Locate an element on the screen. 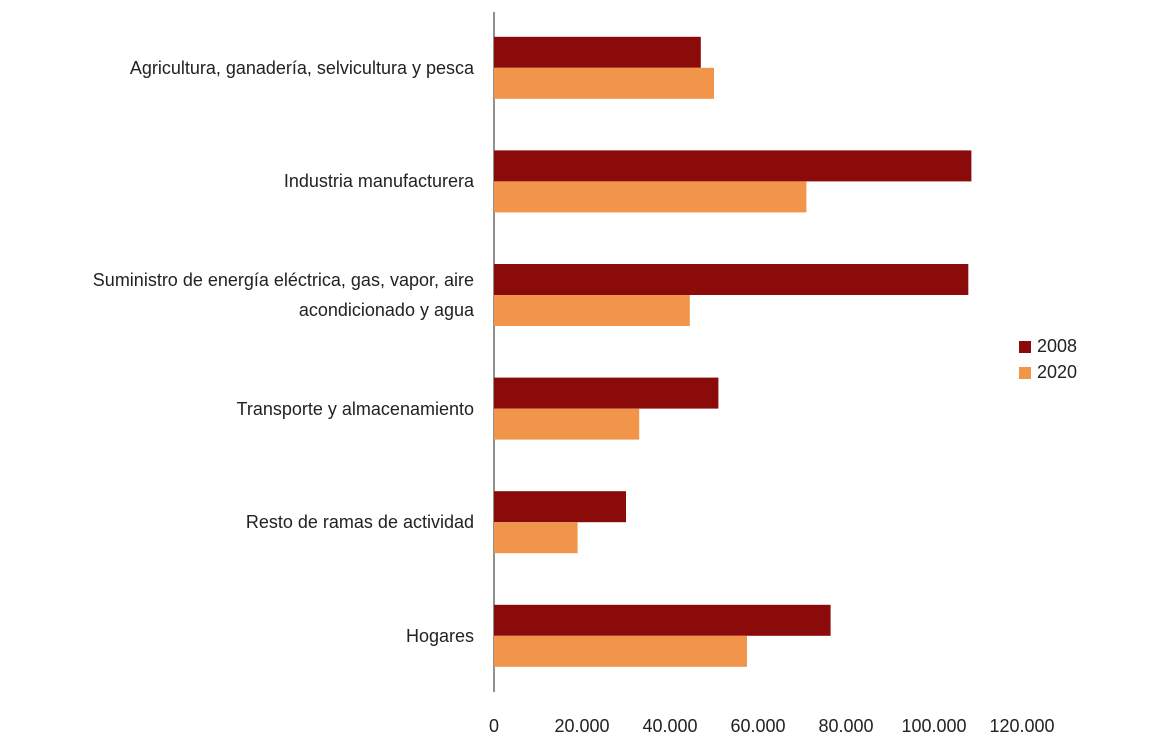 The height and width of the screenshot is (735, 1175). y-tick-label: Resto de ramas de actividad is located at coordinates (359, 522).